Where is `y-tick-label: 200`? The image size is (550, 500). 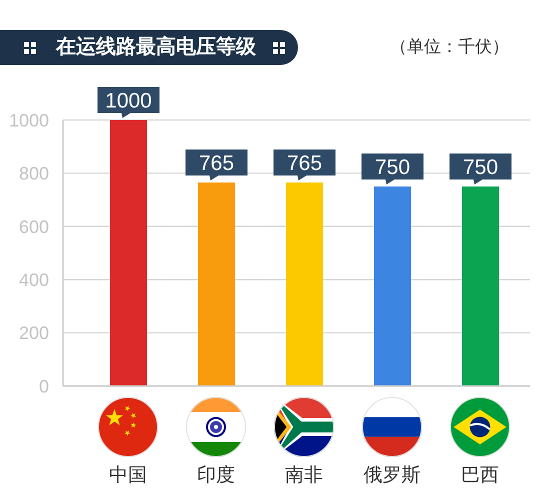 y-tick-label: 200 is located at coordinates (33, 333).